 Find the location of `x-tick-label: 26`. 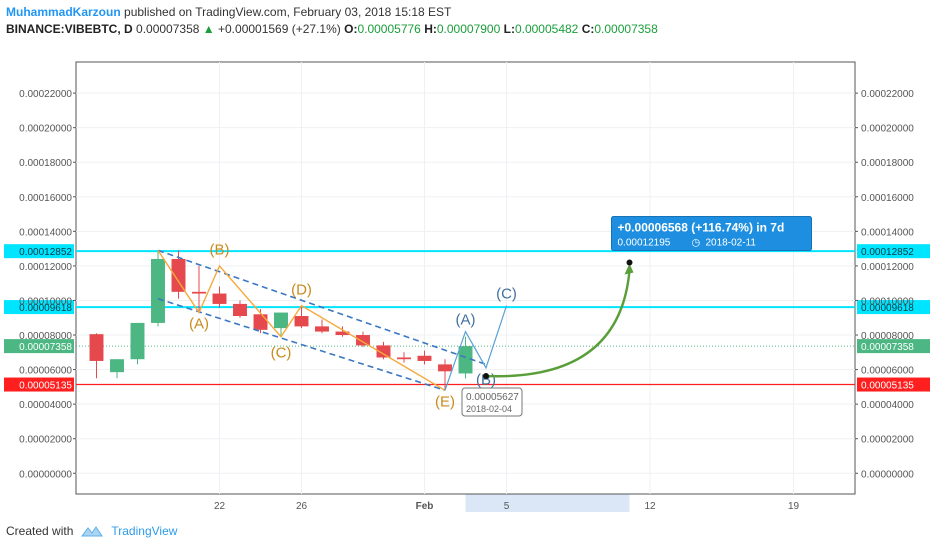

x-tick-label: 26 is located at coordinates (302, 506).